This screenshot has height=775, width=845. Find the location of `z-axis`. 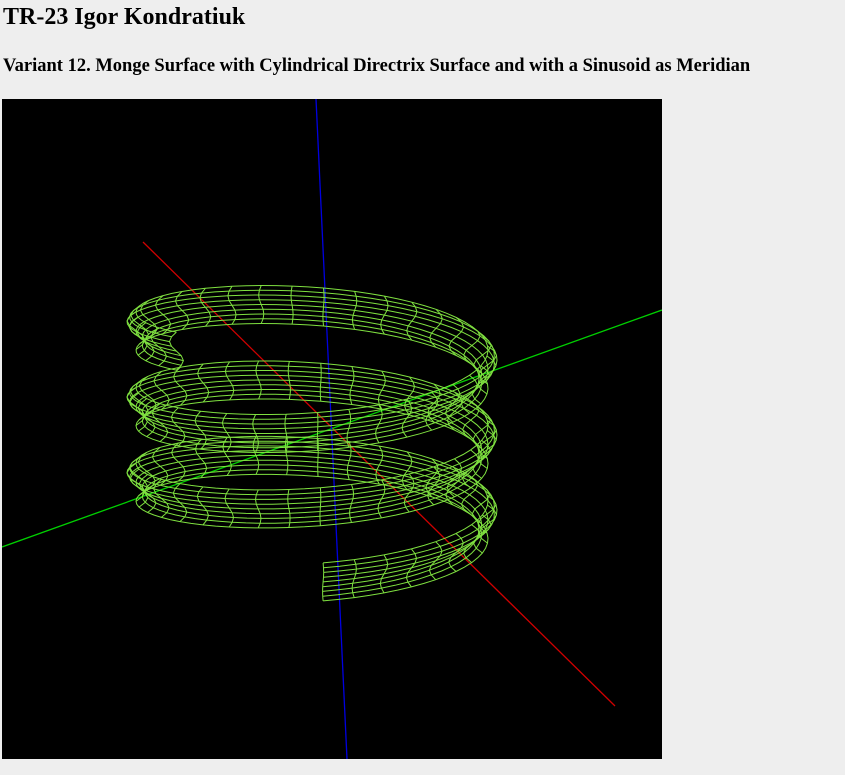

z-axis is located at coordinates (331, 429).